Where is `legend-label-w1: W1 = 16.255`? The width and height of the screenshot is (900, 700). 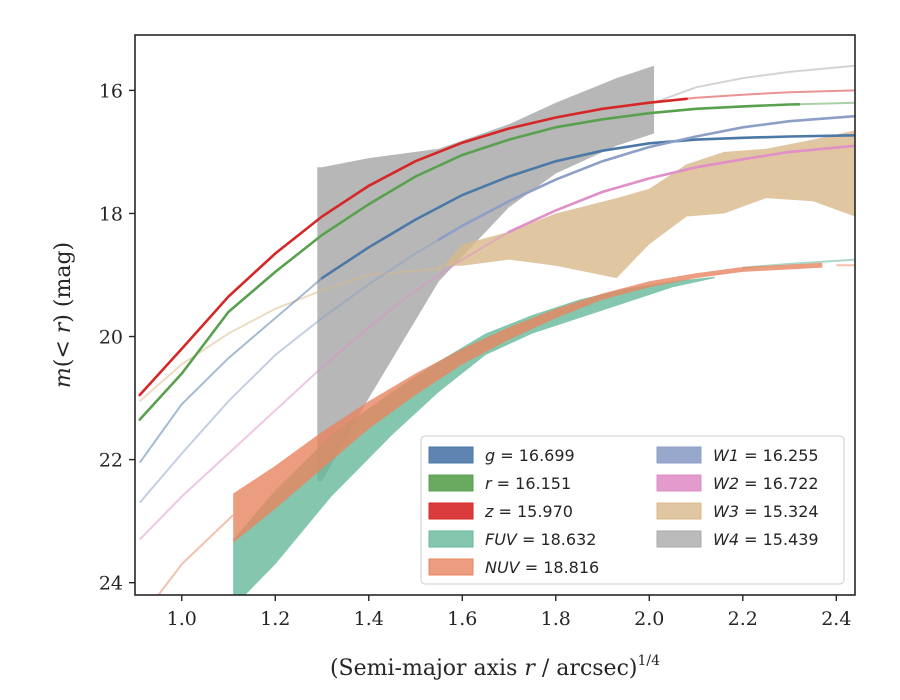 legend-label-w1: W1 = 16.255 is located at coordinates (766, 455).